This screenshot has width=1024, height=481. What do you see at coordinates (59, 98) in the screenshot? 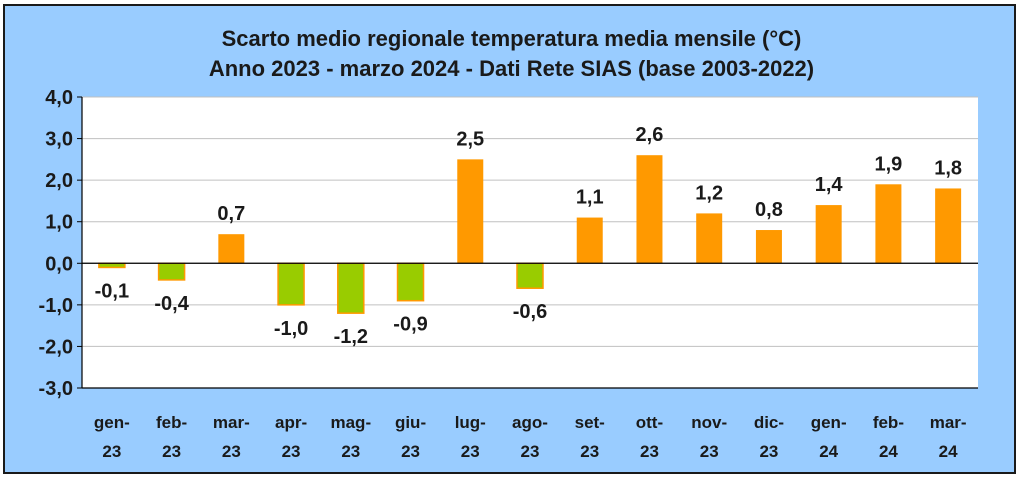
I see `y-tick-label: 4,0` at bounding box center [59, 98].